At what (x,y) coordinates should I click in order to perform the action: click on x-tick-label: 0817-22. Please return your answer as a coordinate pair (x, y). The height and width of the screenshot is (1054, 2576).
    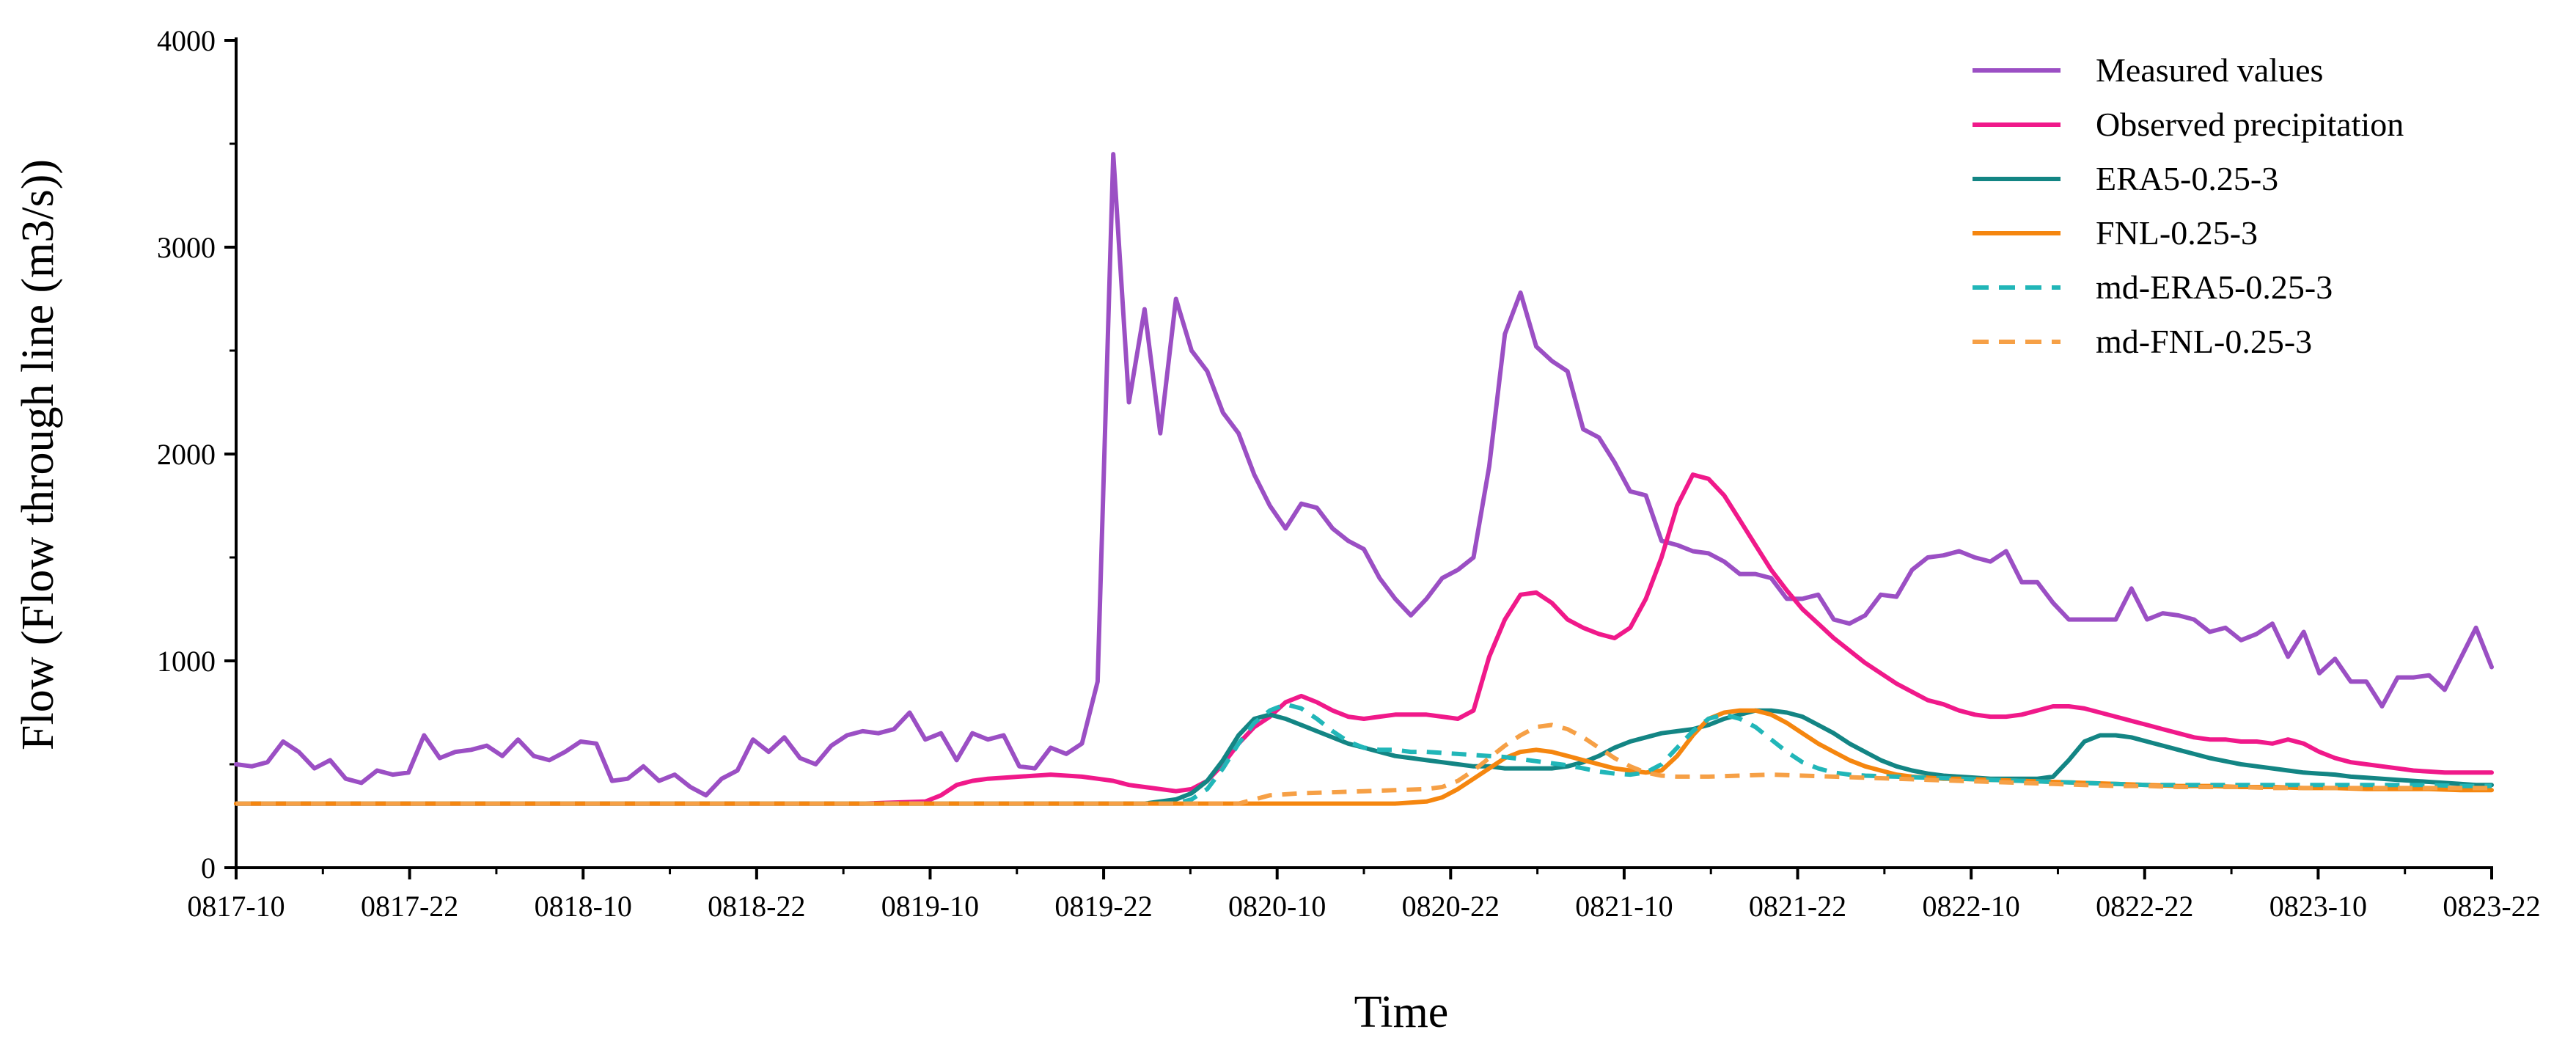
    Looking at the image, I should click on (410, 906).